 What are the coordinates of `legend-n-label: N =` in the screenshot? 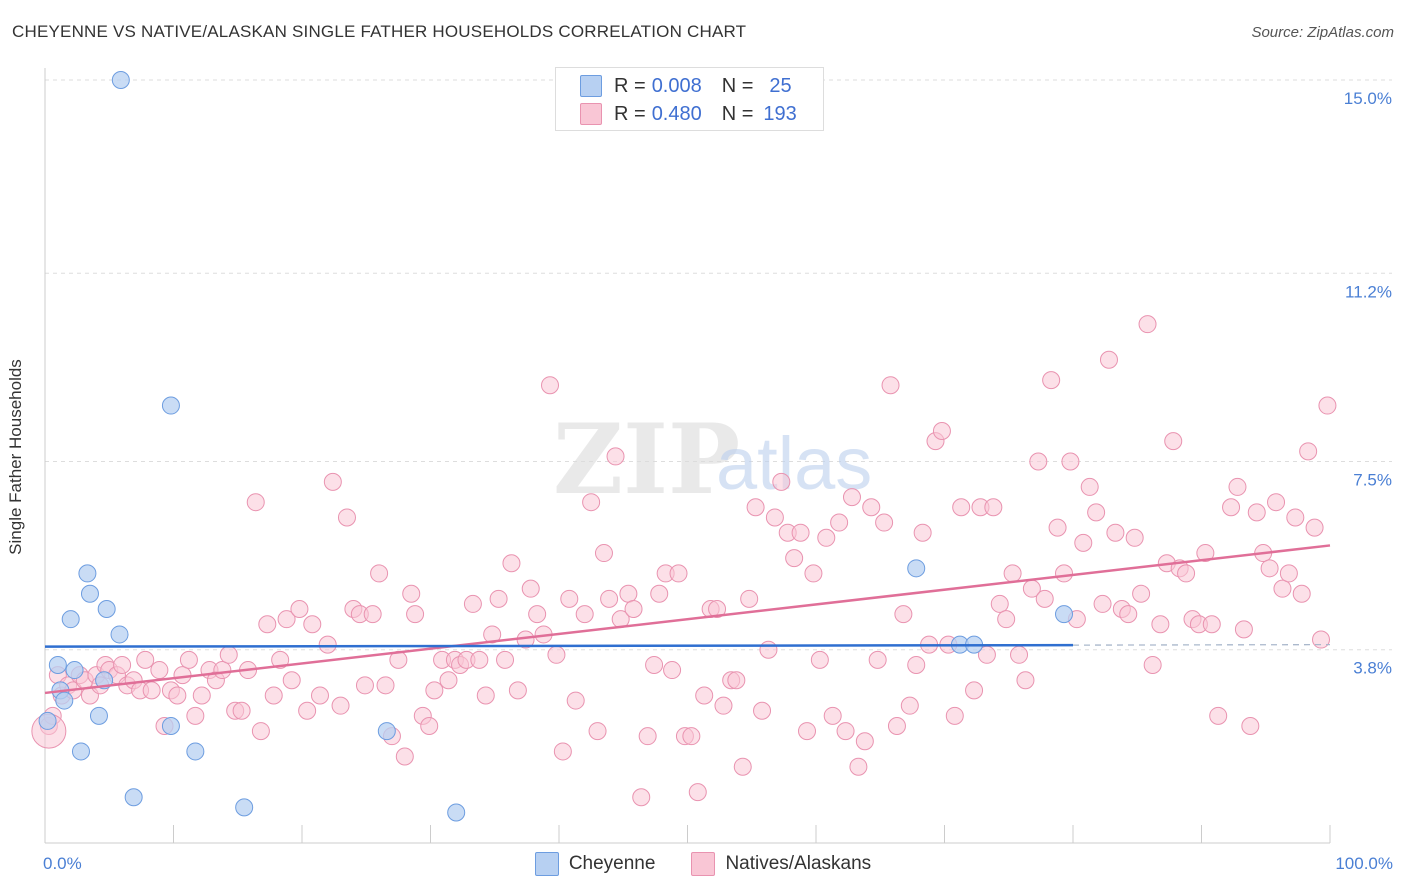 It's located at (737, 113).